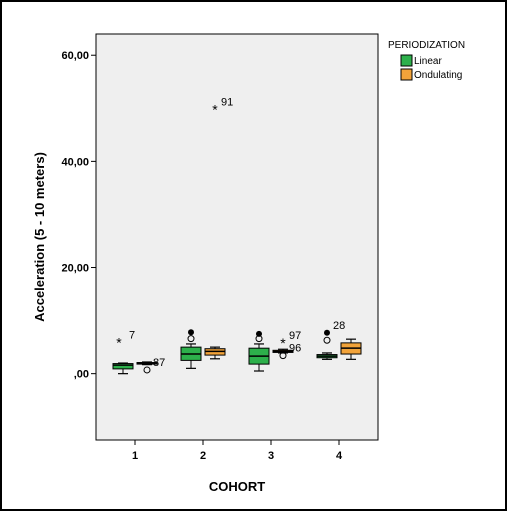 This screenshot has height=511, width=507. What do you see at coordinates (123, 352) in the screenshot?
I see `box-linear-cohort-1: * 7` at bounding box center [123, 352].